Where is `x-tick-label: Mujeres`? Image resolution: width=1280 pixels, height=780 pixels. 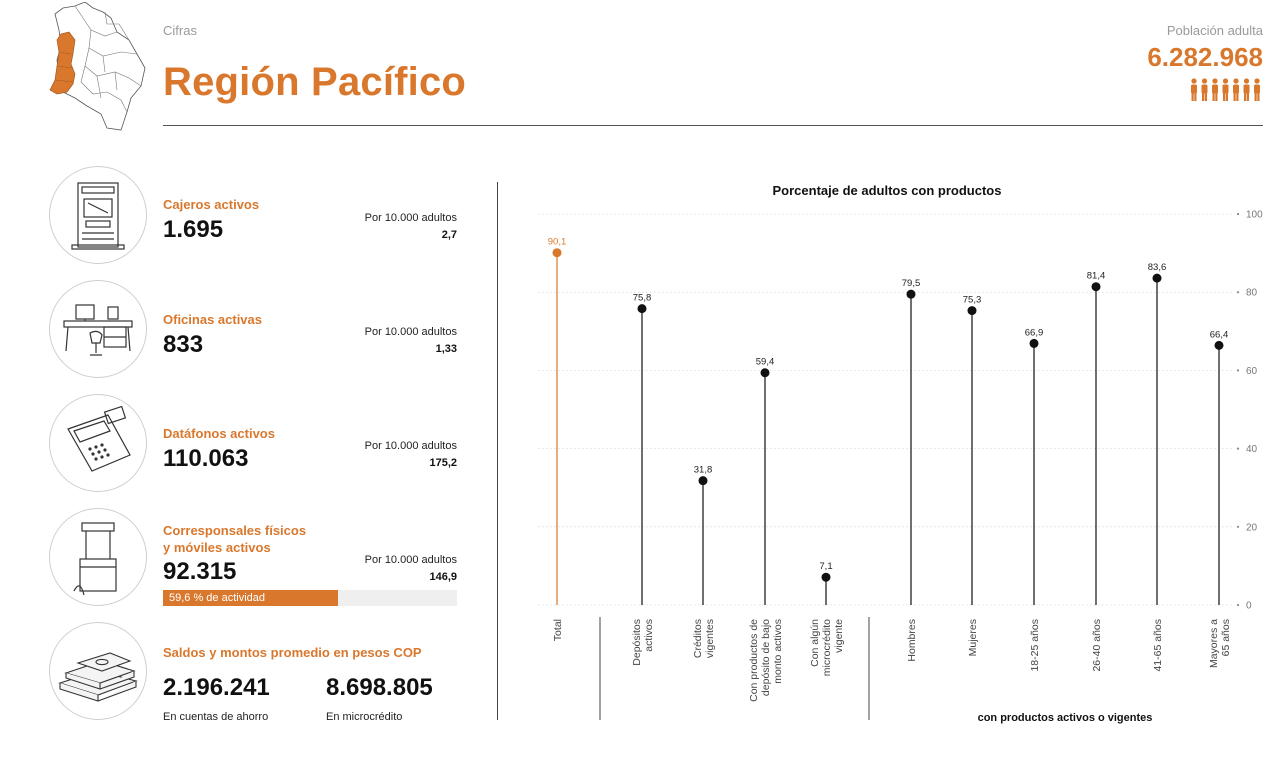
x-tick-label: Mujeres is located at coordinates (973, 637).